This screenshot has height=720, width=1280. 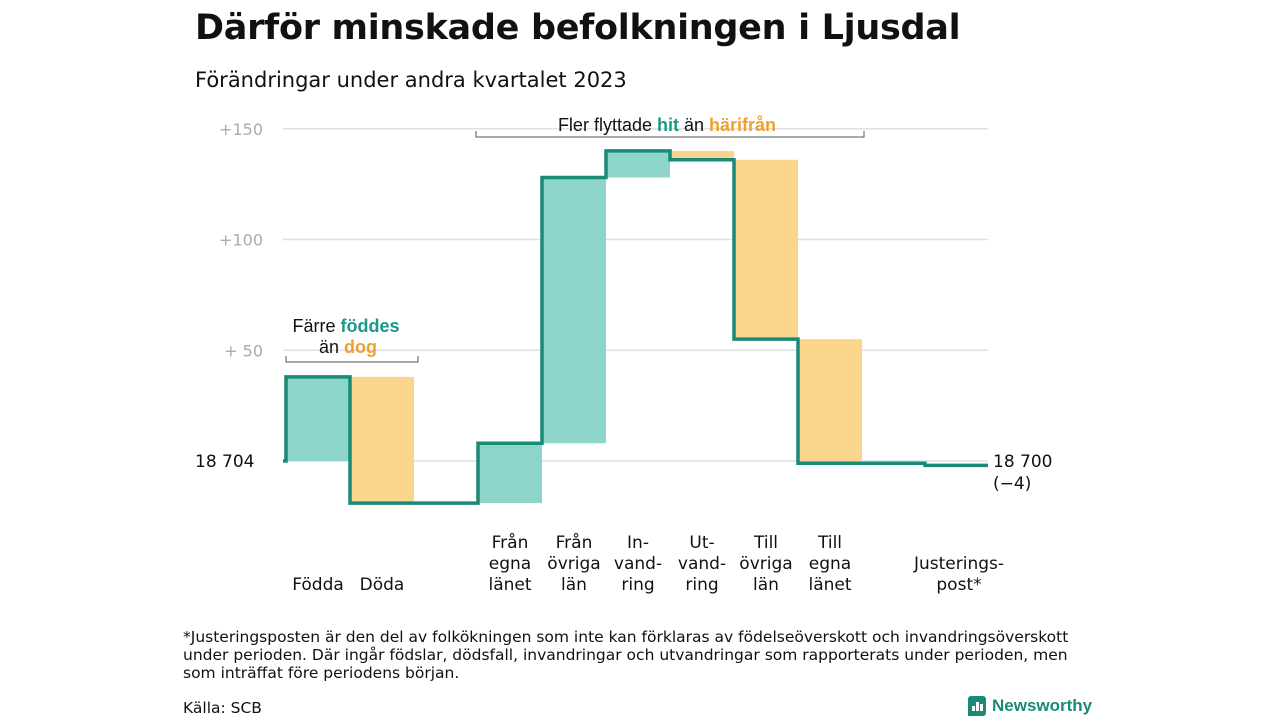 I want to click on chart-title: Därför minskade befolkningen i Ljusdal, so click(x=578, y=28).